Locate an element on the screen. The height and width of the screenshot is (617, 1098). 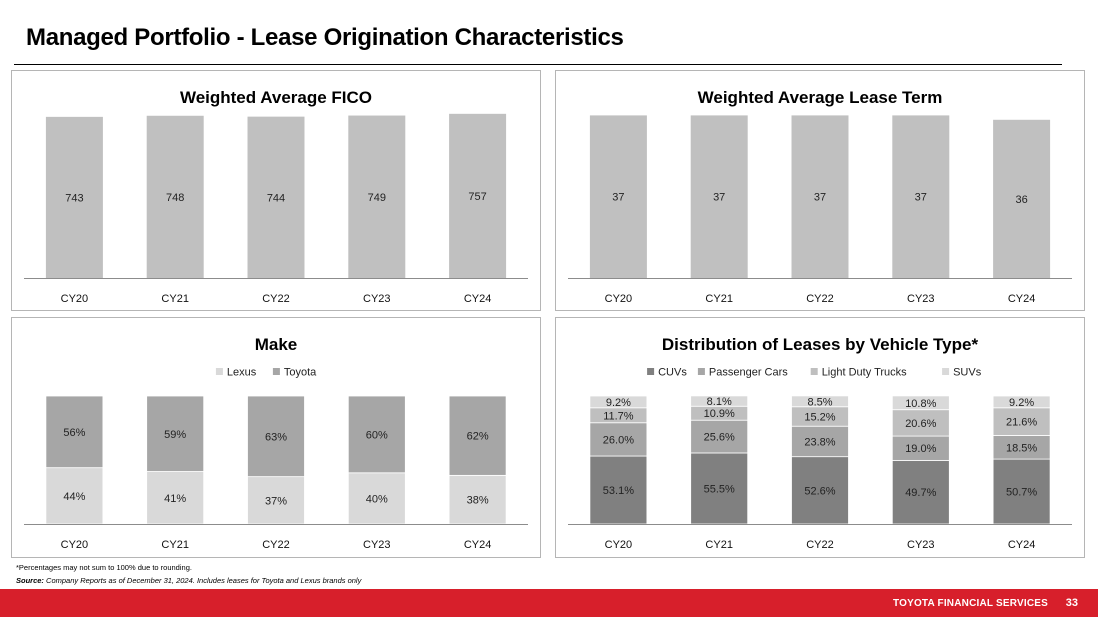
data-label-passenger-cars-cy24: 18.5% is located at coordinates (1021, 448).